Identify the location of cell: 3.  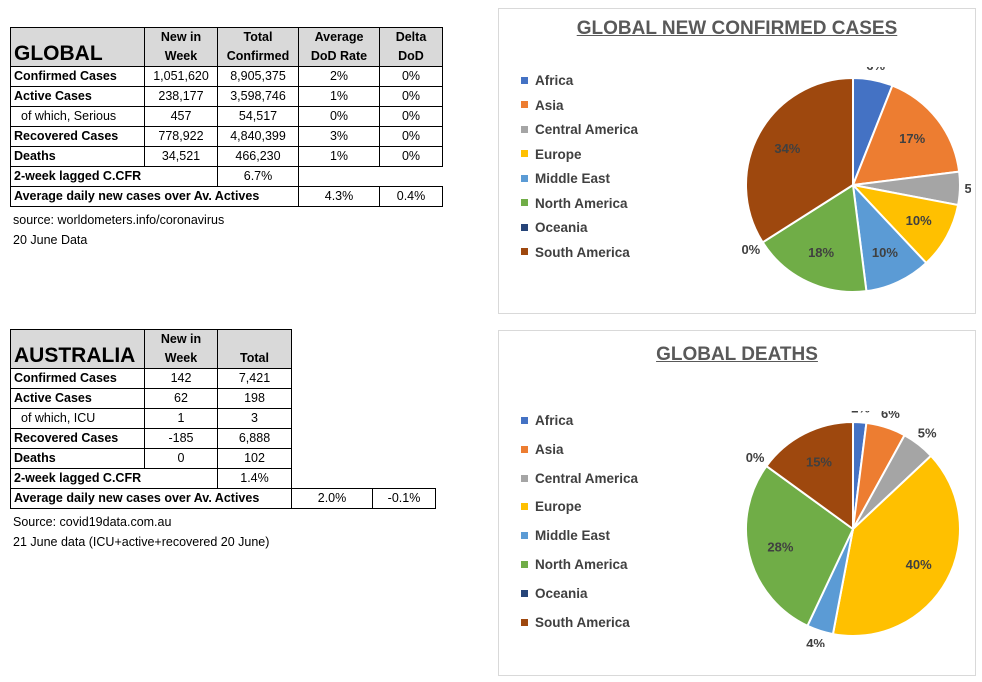
(254, 418).